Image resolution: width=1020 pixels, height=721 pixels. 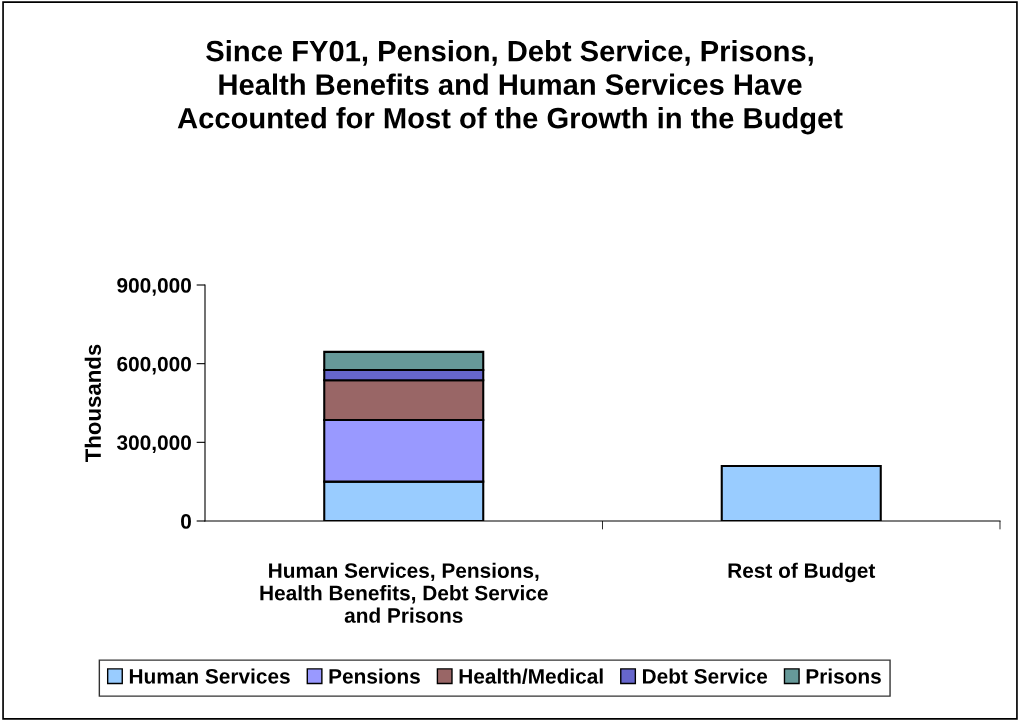 I want to click on y-tick-label: 0, so click(x=186, y=521).